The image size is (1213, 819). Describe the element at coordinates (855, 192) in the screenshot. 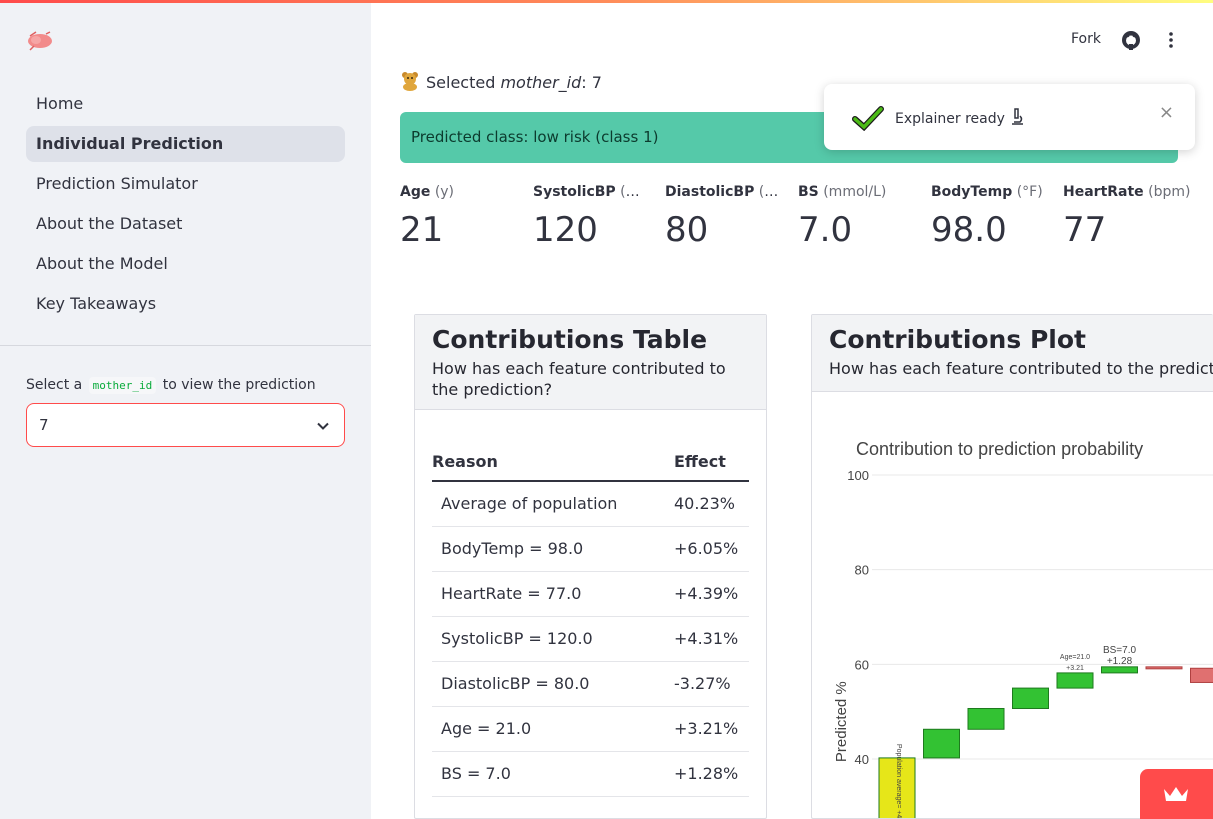

I see `metric-unit: (mmol/L)` at that location.